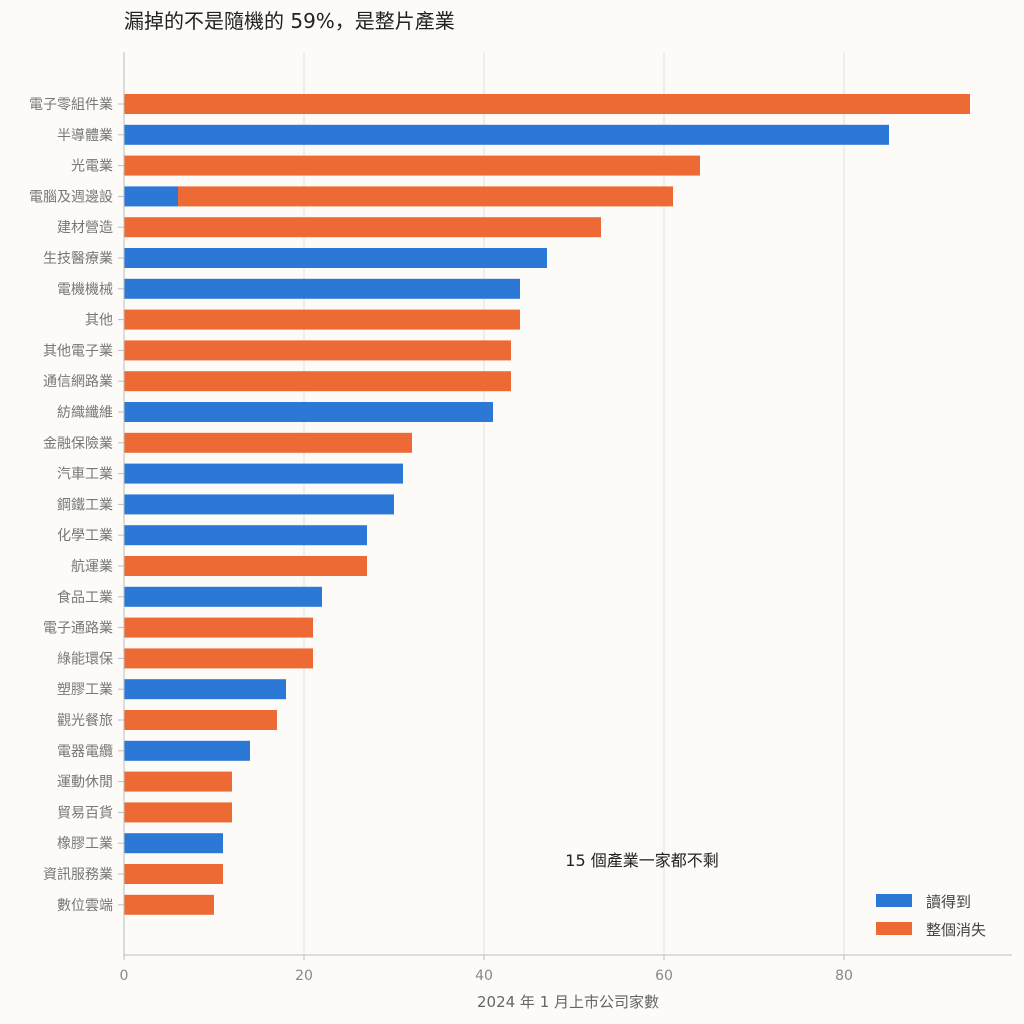 This screenshot has width=1024, height=1024. Describe the element at coordinates (85, 474) in the screenshot. I see `category-label: 汽車工業` at that location.